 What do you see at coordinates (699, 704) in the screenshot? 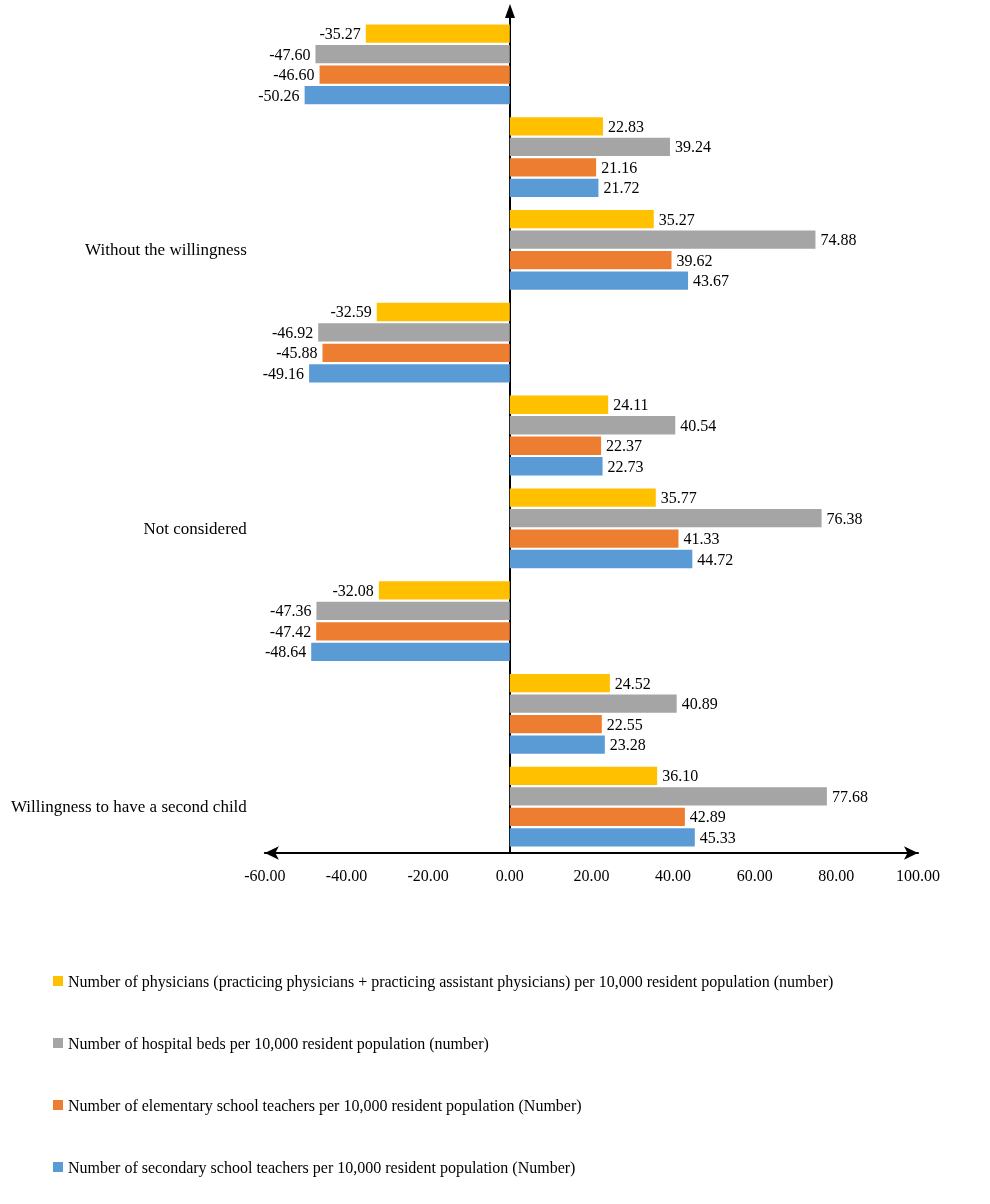
I see `data-label: 40.89` at bounding box center [699, 704].